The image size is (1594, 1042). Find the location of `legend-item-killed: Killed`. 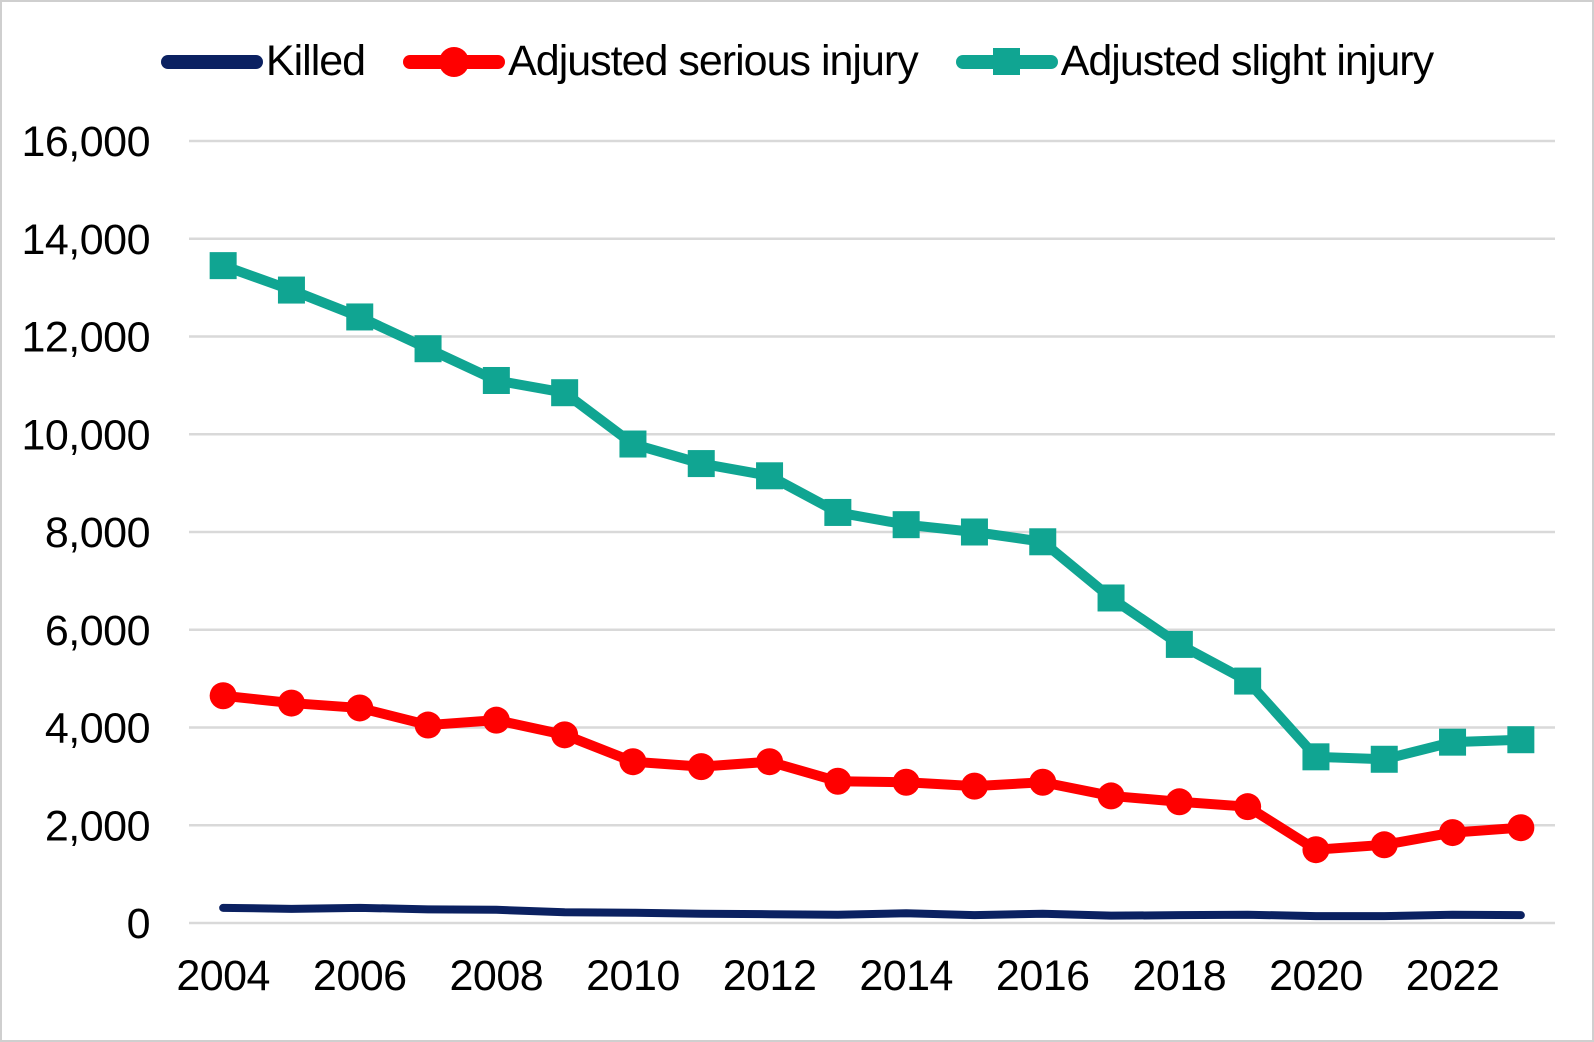

legend-item-killed: Killed is located at coordinates (263, 61).